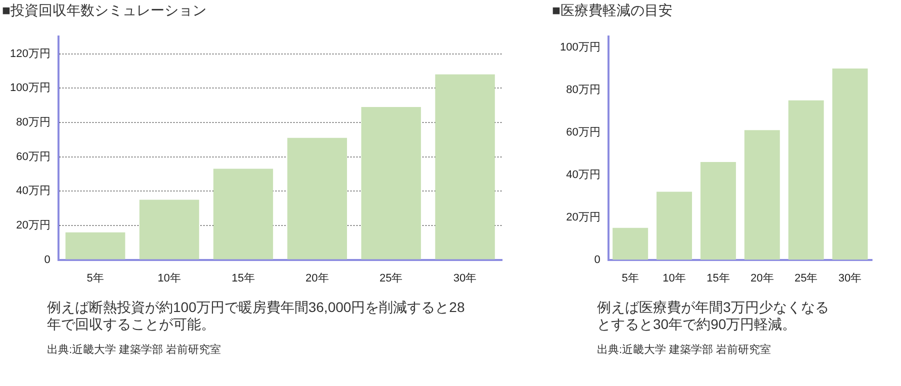  What do you see at coordinates (30, 54) in the screenshot?
I see `y-tick-label: 120万円` at bounding box center [30, 54].